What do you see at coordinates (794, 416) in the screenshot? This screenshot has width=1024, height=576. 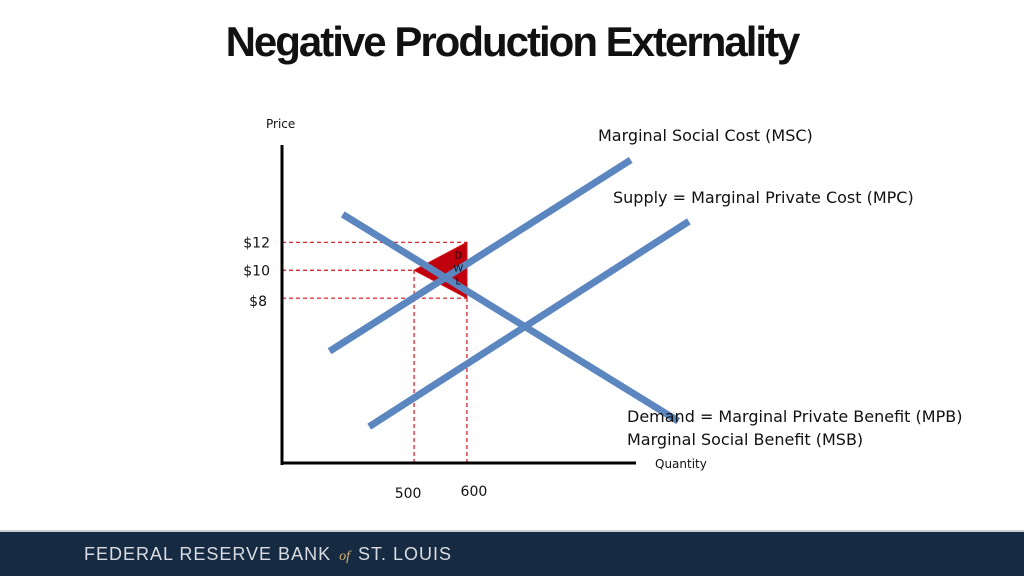 I see `demand-label-line1: Demand = Marginal Private Benefit (MPB)` at bounding box center [794, 416].